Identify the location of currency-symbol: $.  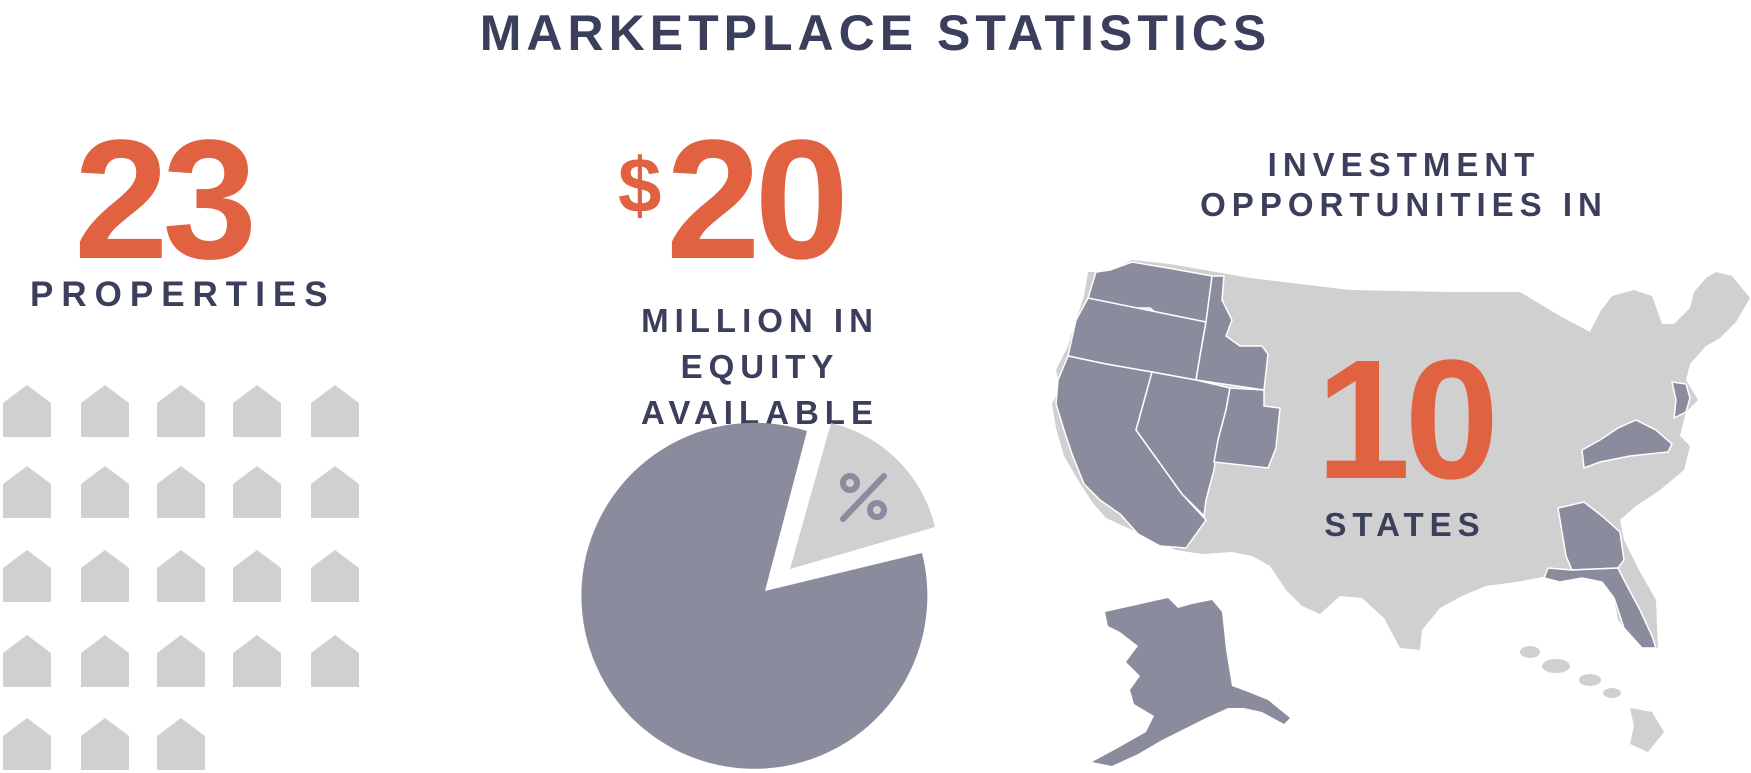
(640, 185).